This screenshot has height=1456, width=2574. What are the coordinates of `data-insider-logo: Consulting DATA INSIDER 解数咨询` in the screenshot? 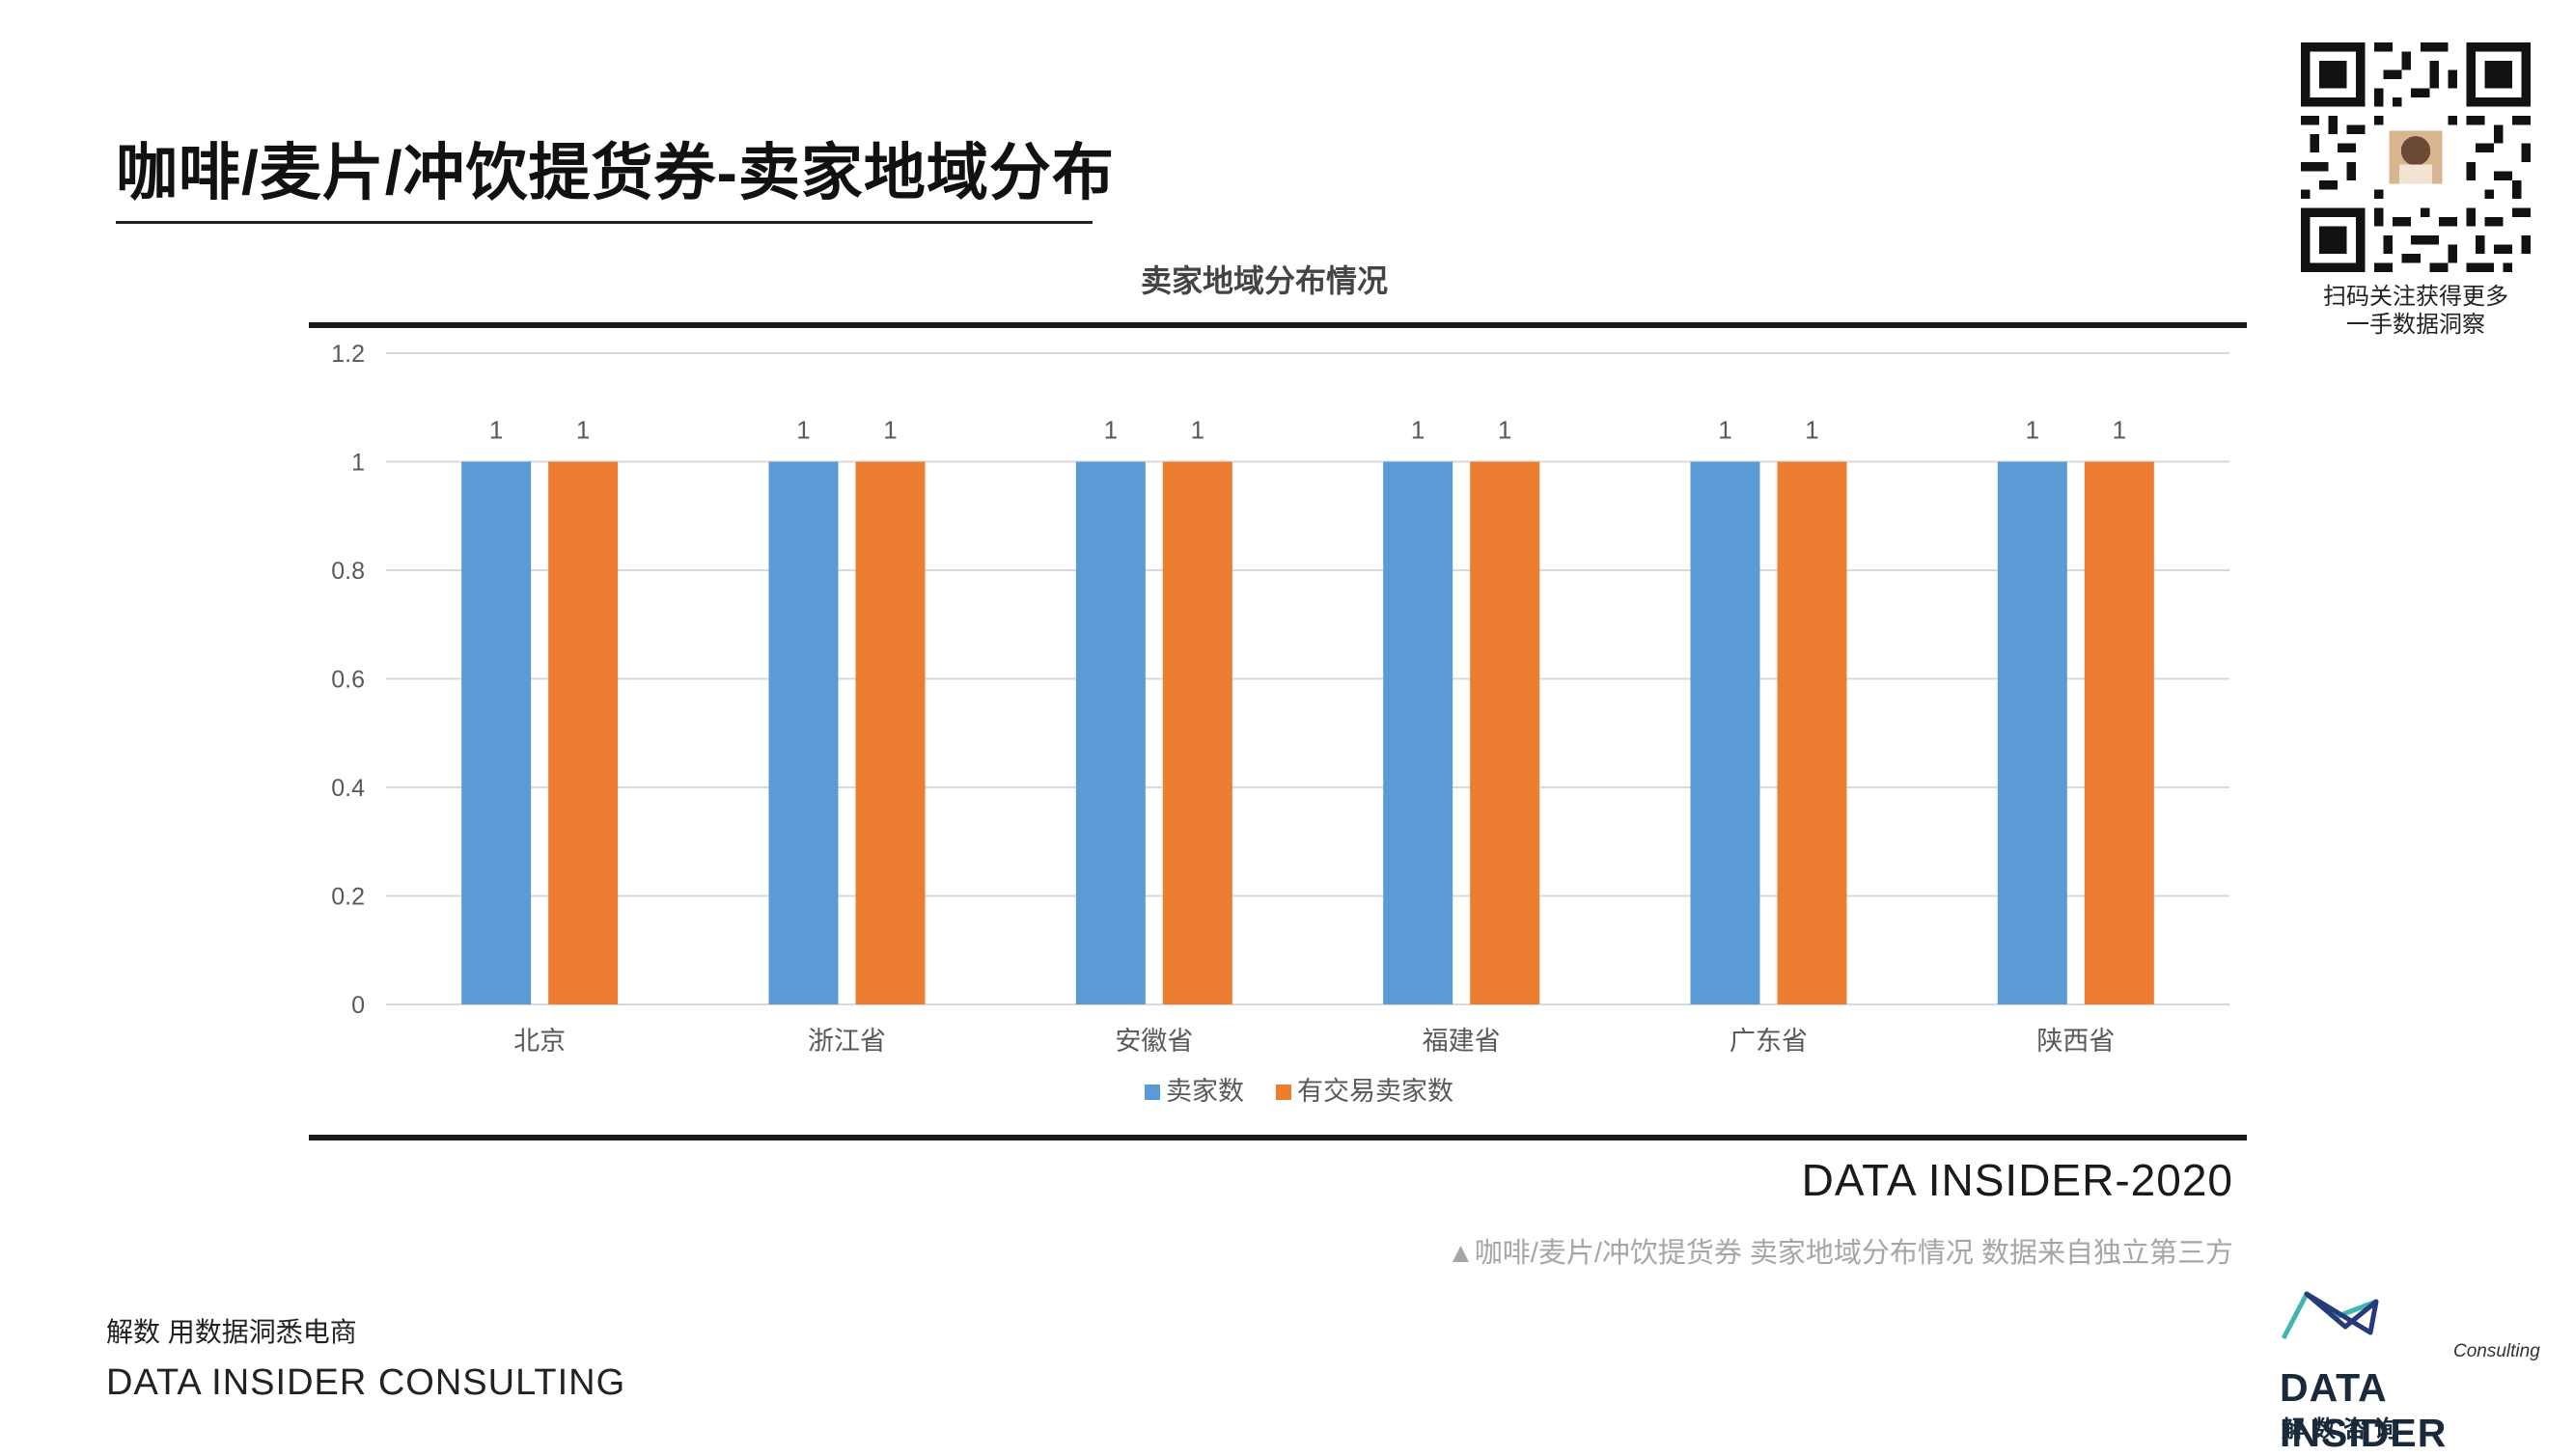 It's located at (2415, 1369).